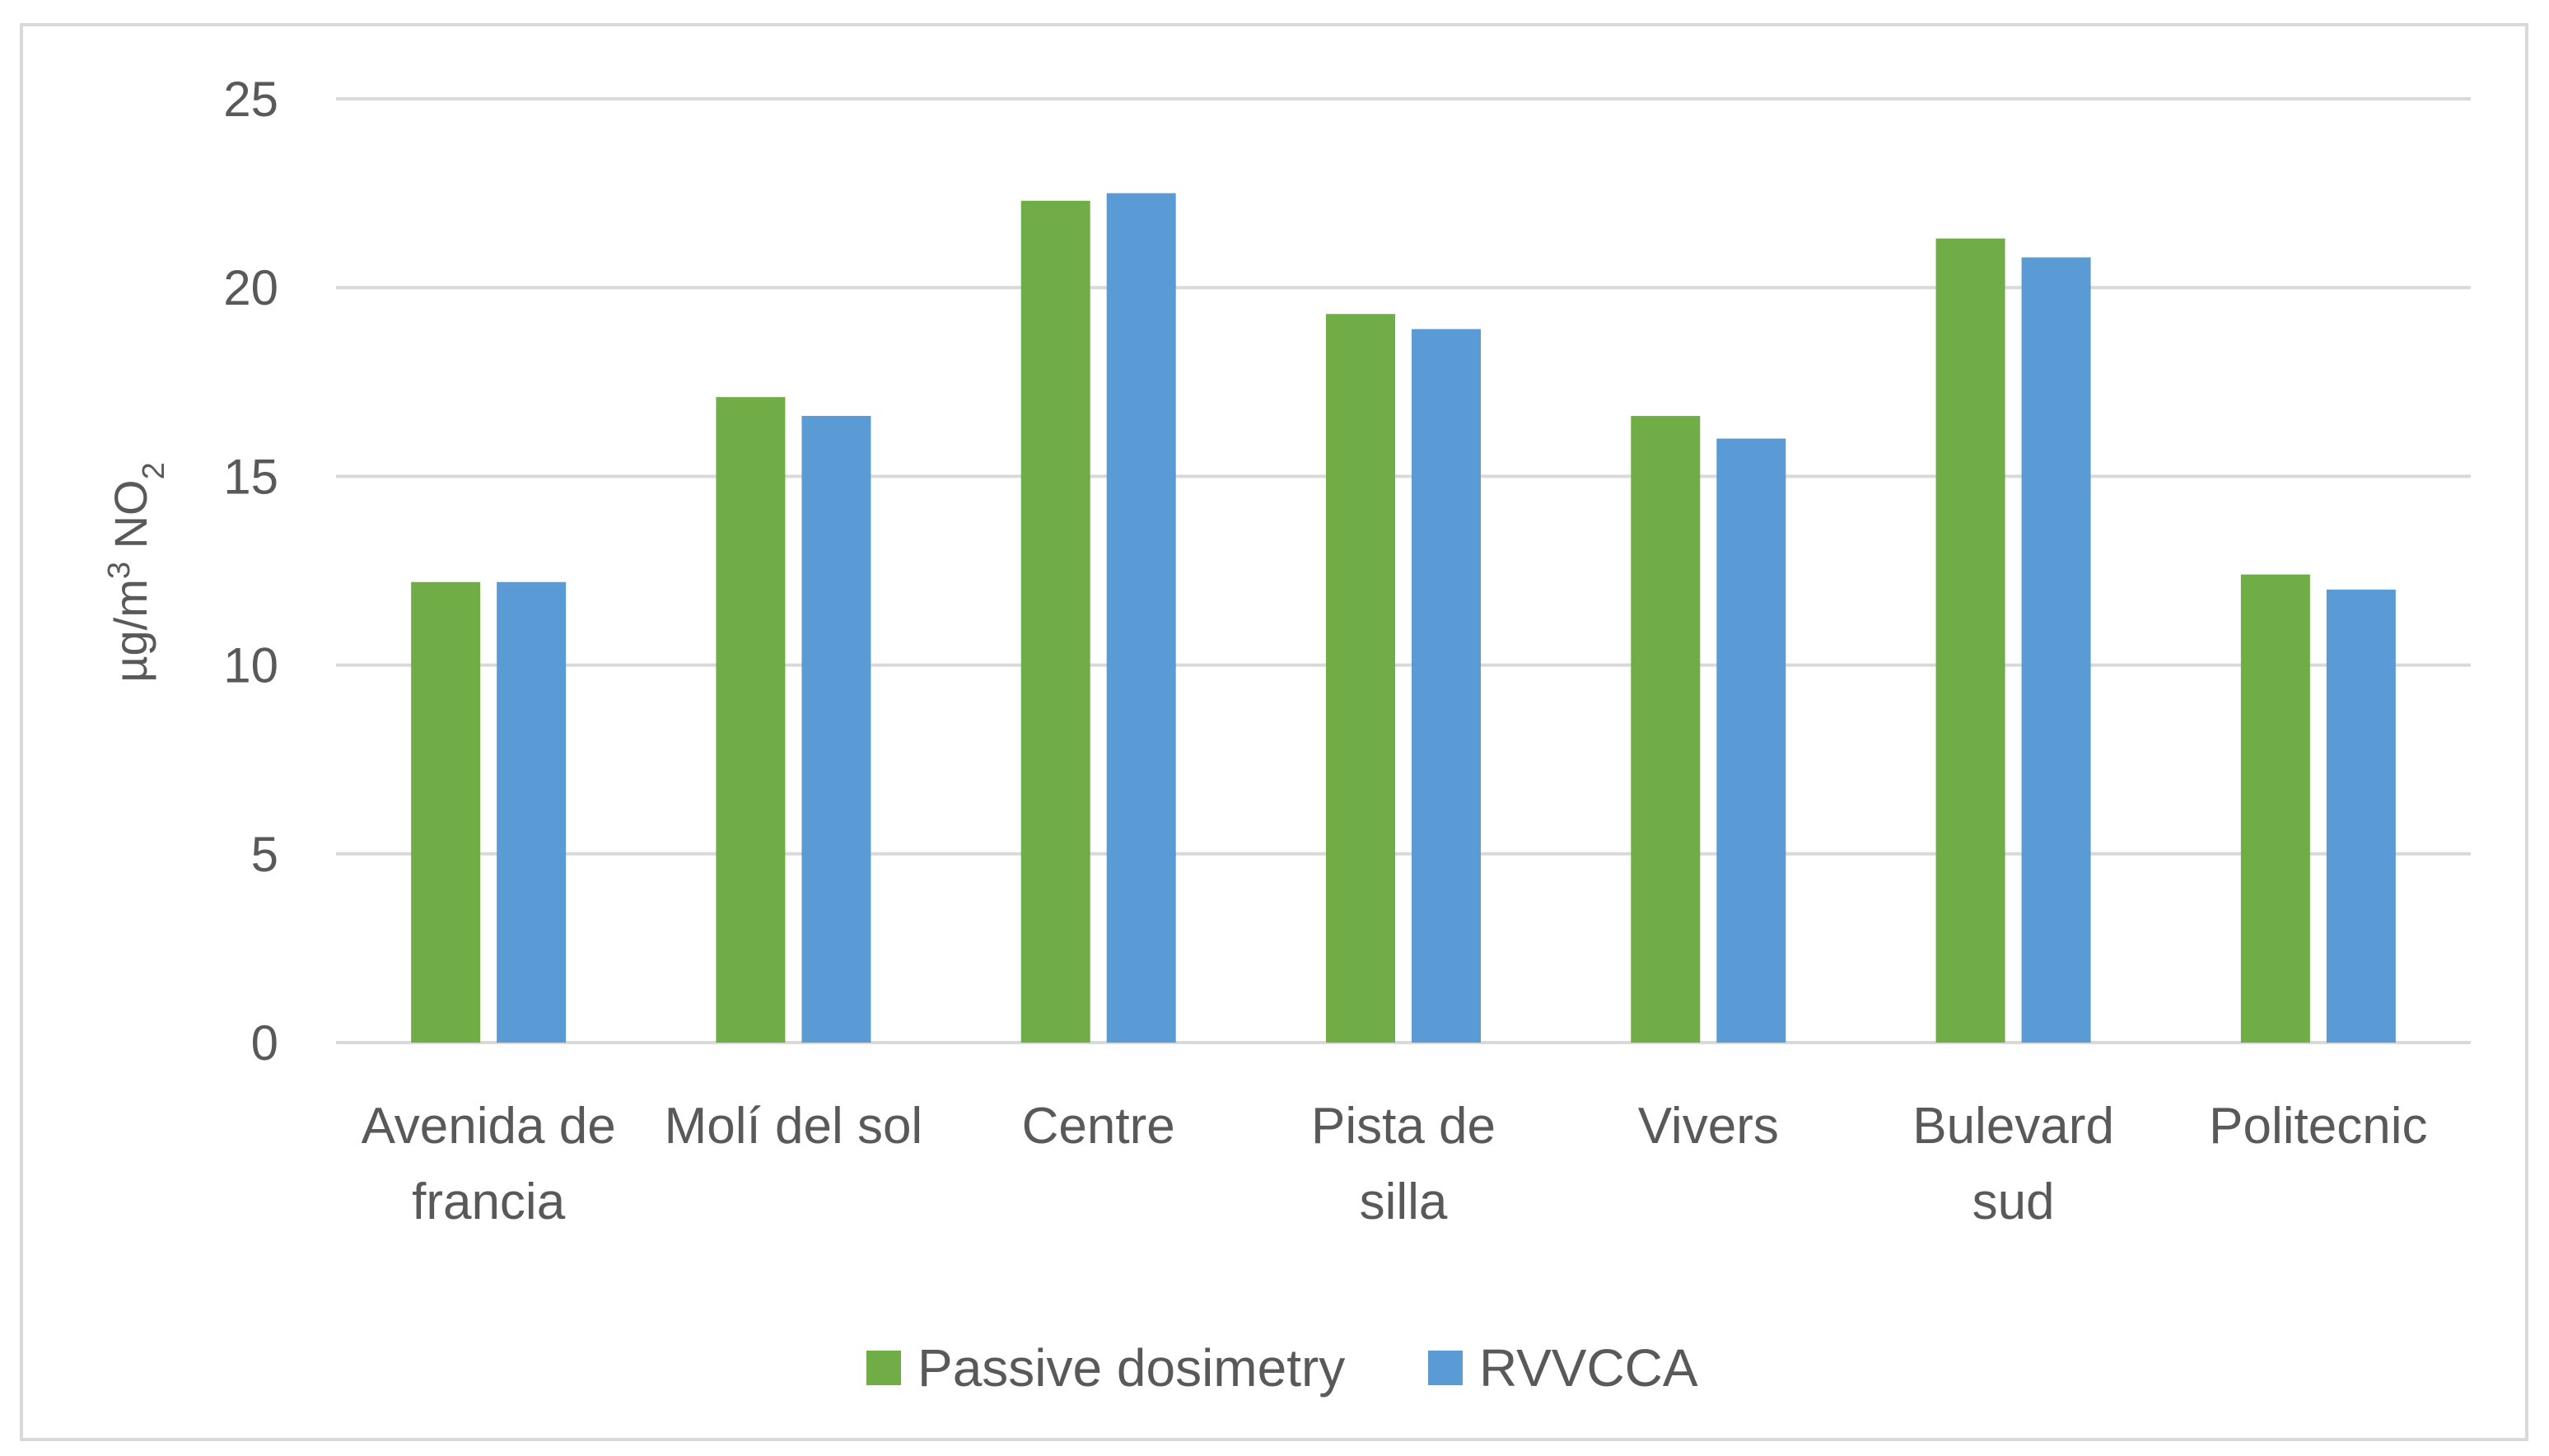 The height and width of the screenshot is (1456, 2549). I want to click on y-axis-ticks: 0 5 10 15 20 25, so click(250, 571).